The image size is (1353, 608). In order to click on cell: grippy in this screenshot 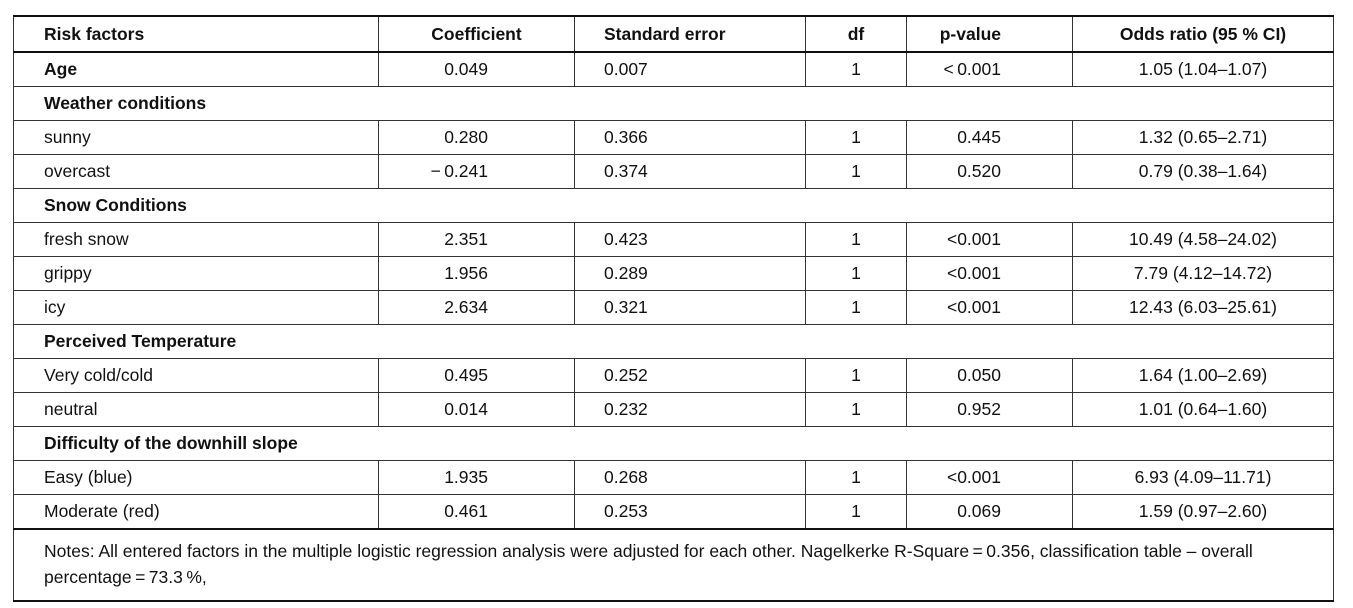, I will do `click(196, 273)`.